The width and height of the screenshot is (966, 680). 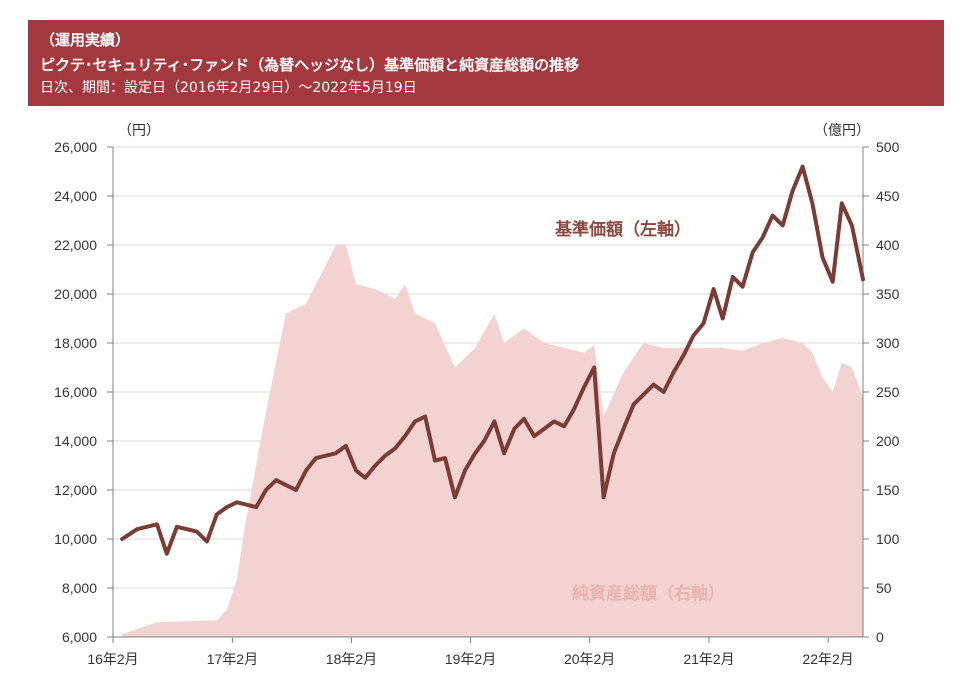 I want to click on y-right-tick-label: 500, so click(x=888, y=147).